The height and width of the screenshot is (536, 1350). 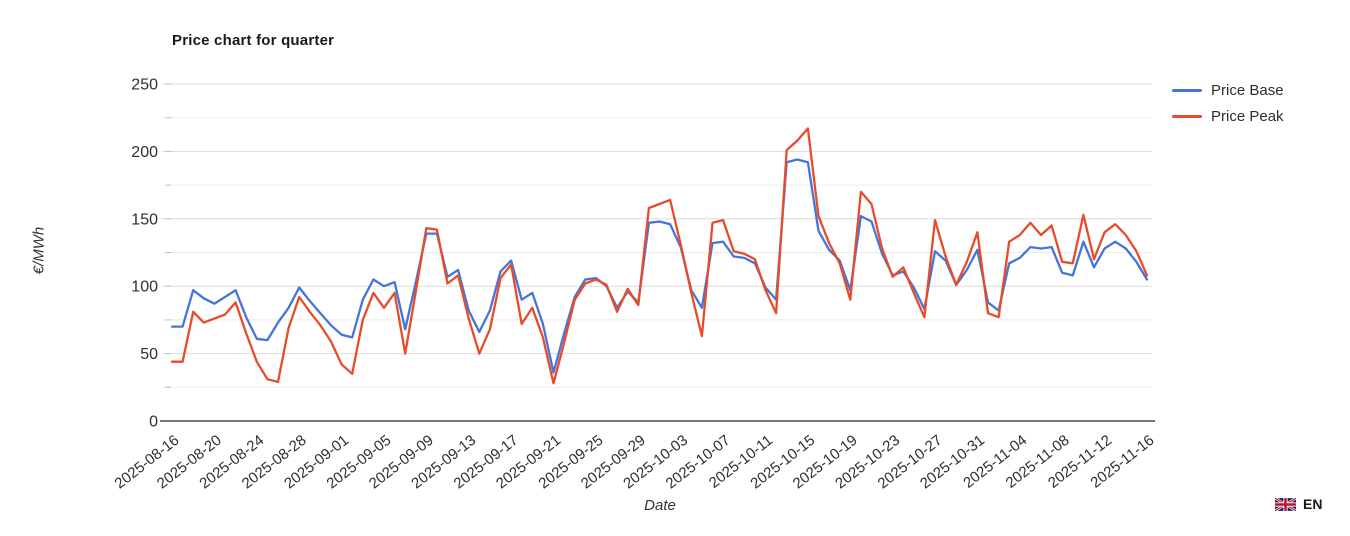 What do you see at coordinates (1247, 116) in the screenshot?
I see `legend-label: Price Peak` at bounding box center [1247, 116].